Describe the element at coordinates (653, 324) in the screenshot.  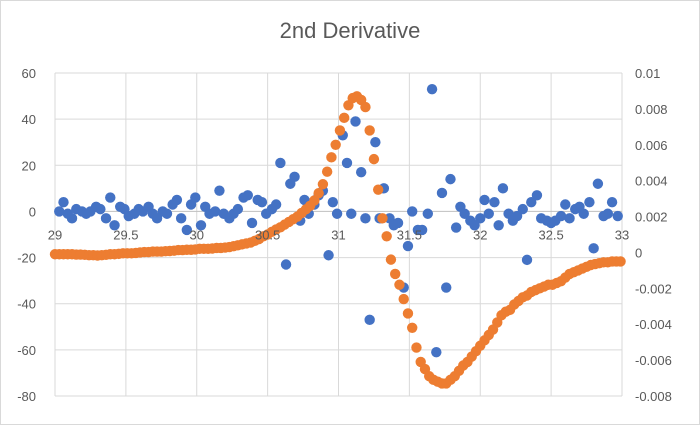
I see `y2-tick-label: -0.004` at that location.